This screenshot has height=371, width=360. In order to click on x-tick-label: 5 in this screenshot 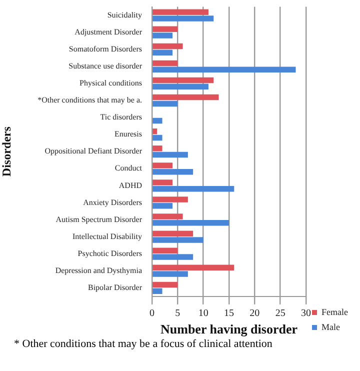, I will do `click(177, 314)`.